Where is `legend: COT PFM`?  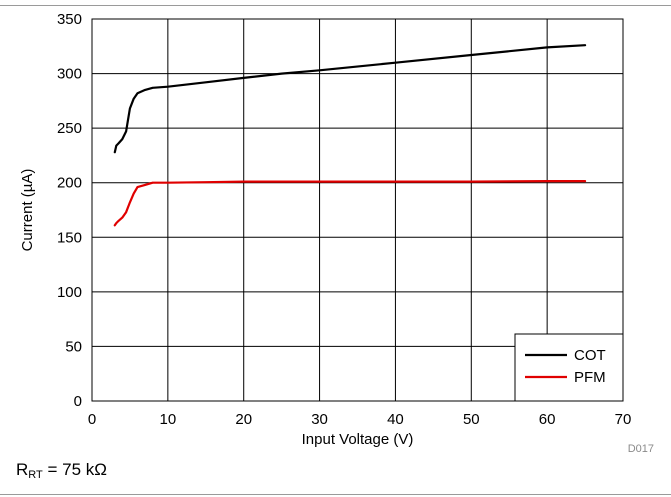 legend: COT PFM is located at coordinates (569, 367).